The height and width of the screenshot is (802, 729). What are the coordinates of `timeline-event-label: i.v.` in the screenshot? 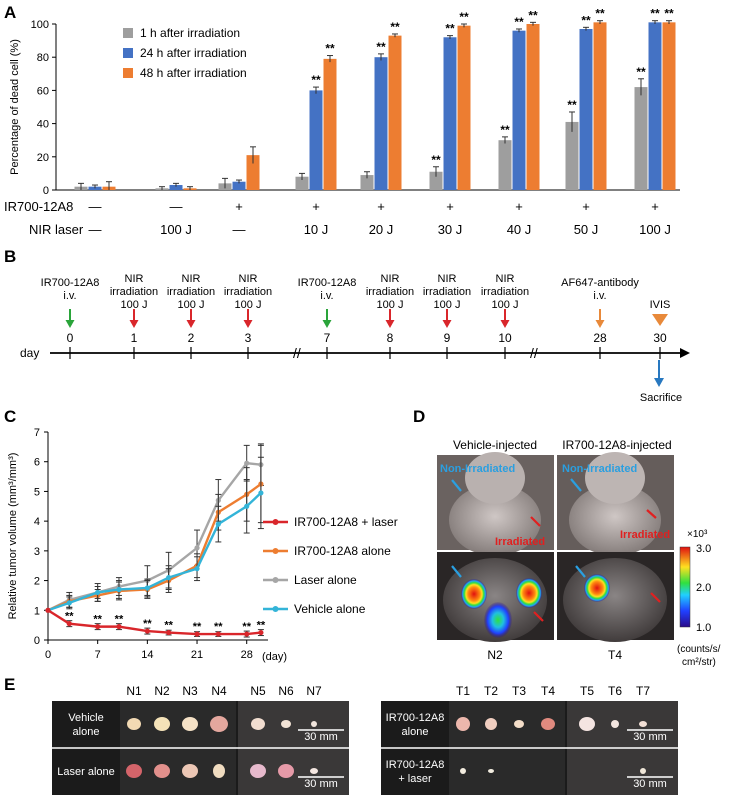 It's located at (599, 296).